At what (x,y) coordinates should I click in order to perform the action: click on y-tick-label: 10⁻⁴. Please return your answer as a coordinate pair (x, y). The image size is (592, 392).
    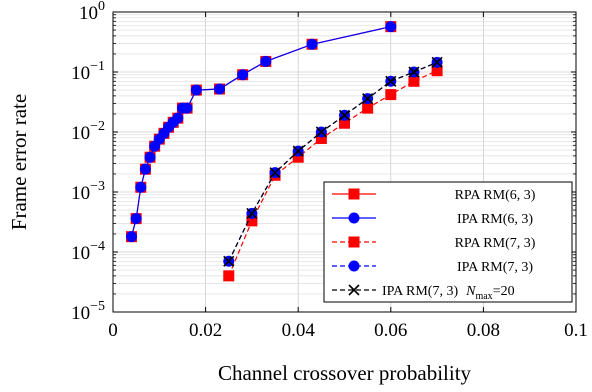
    Looking at the image, I should click on (88, 251).